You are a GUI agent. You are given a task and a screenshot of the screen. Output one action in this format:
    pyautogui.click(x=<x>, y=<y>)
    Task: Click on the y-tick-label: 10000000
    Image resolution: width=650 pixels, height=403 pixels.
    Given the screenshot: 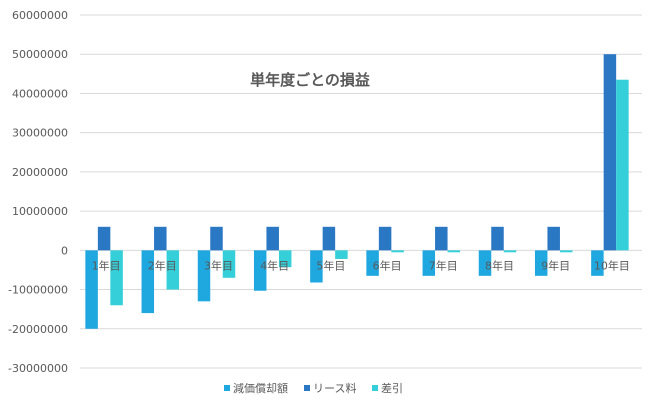 What is the action you would take?
    pyautogui.click(x=40, y=211)
    